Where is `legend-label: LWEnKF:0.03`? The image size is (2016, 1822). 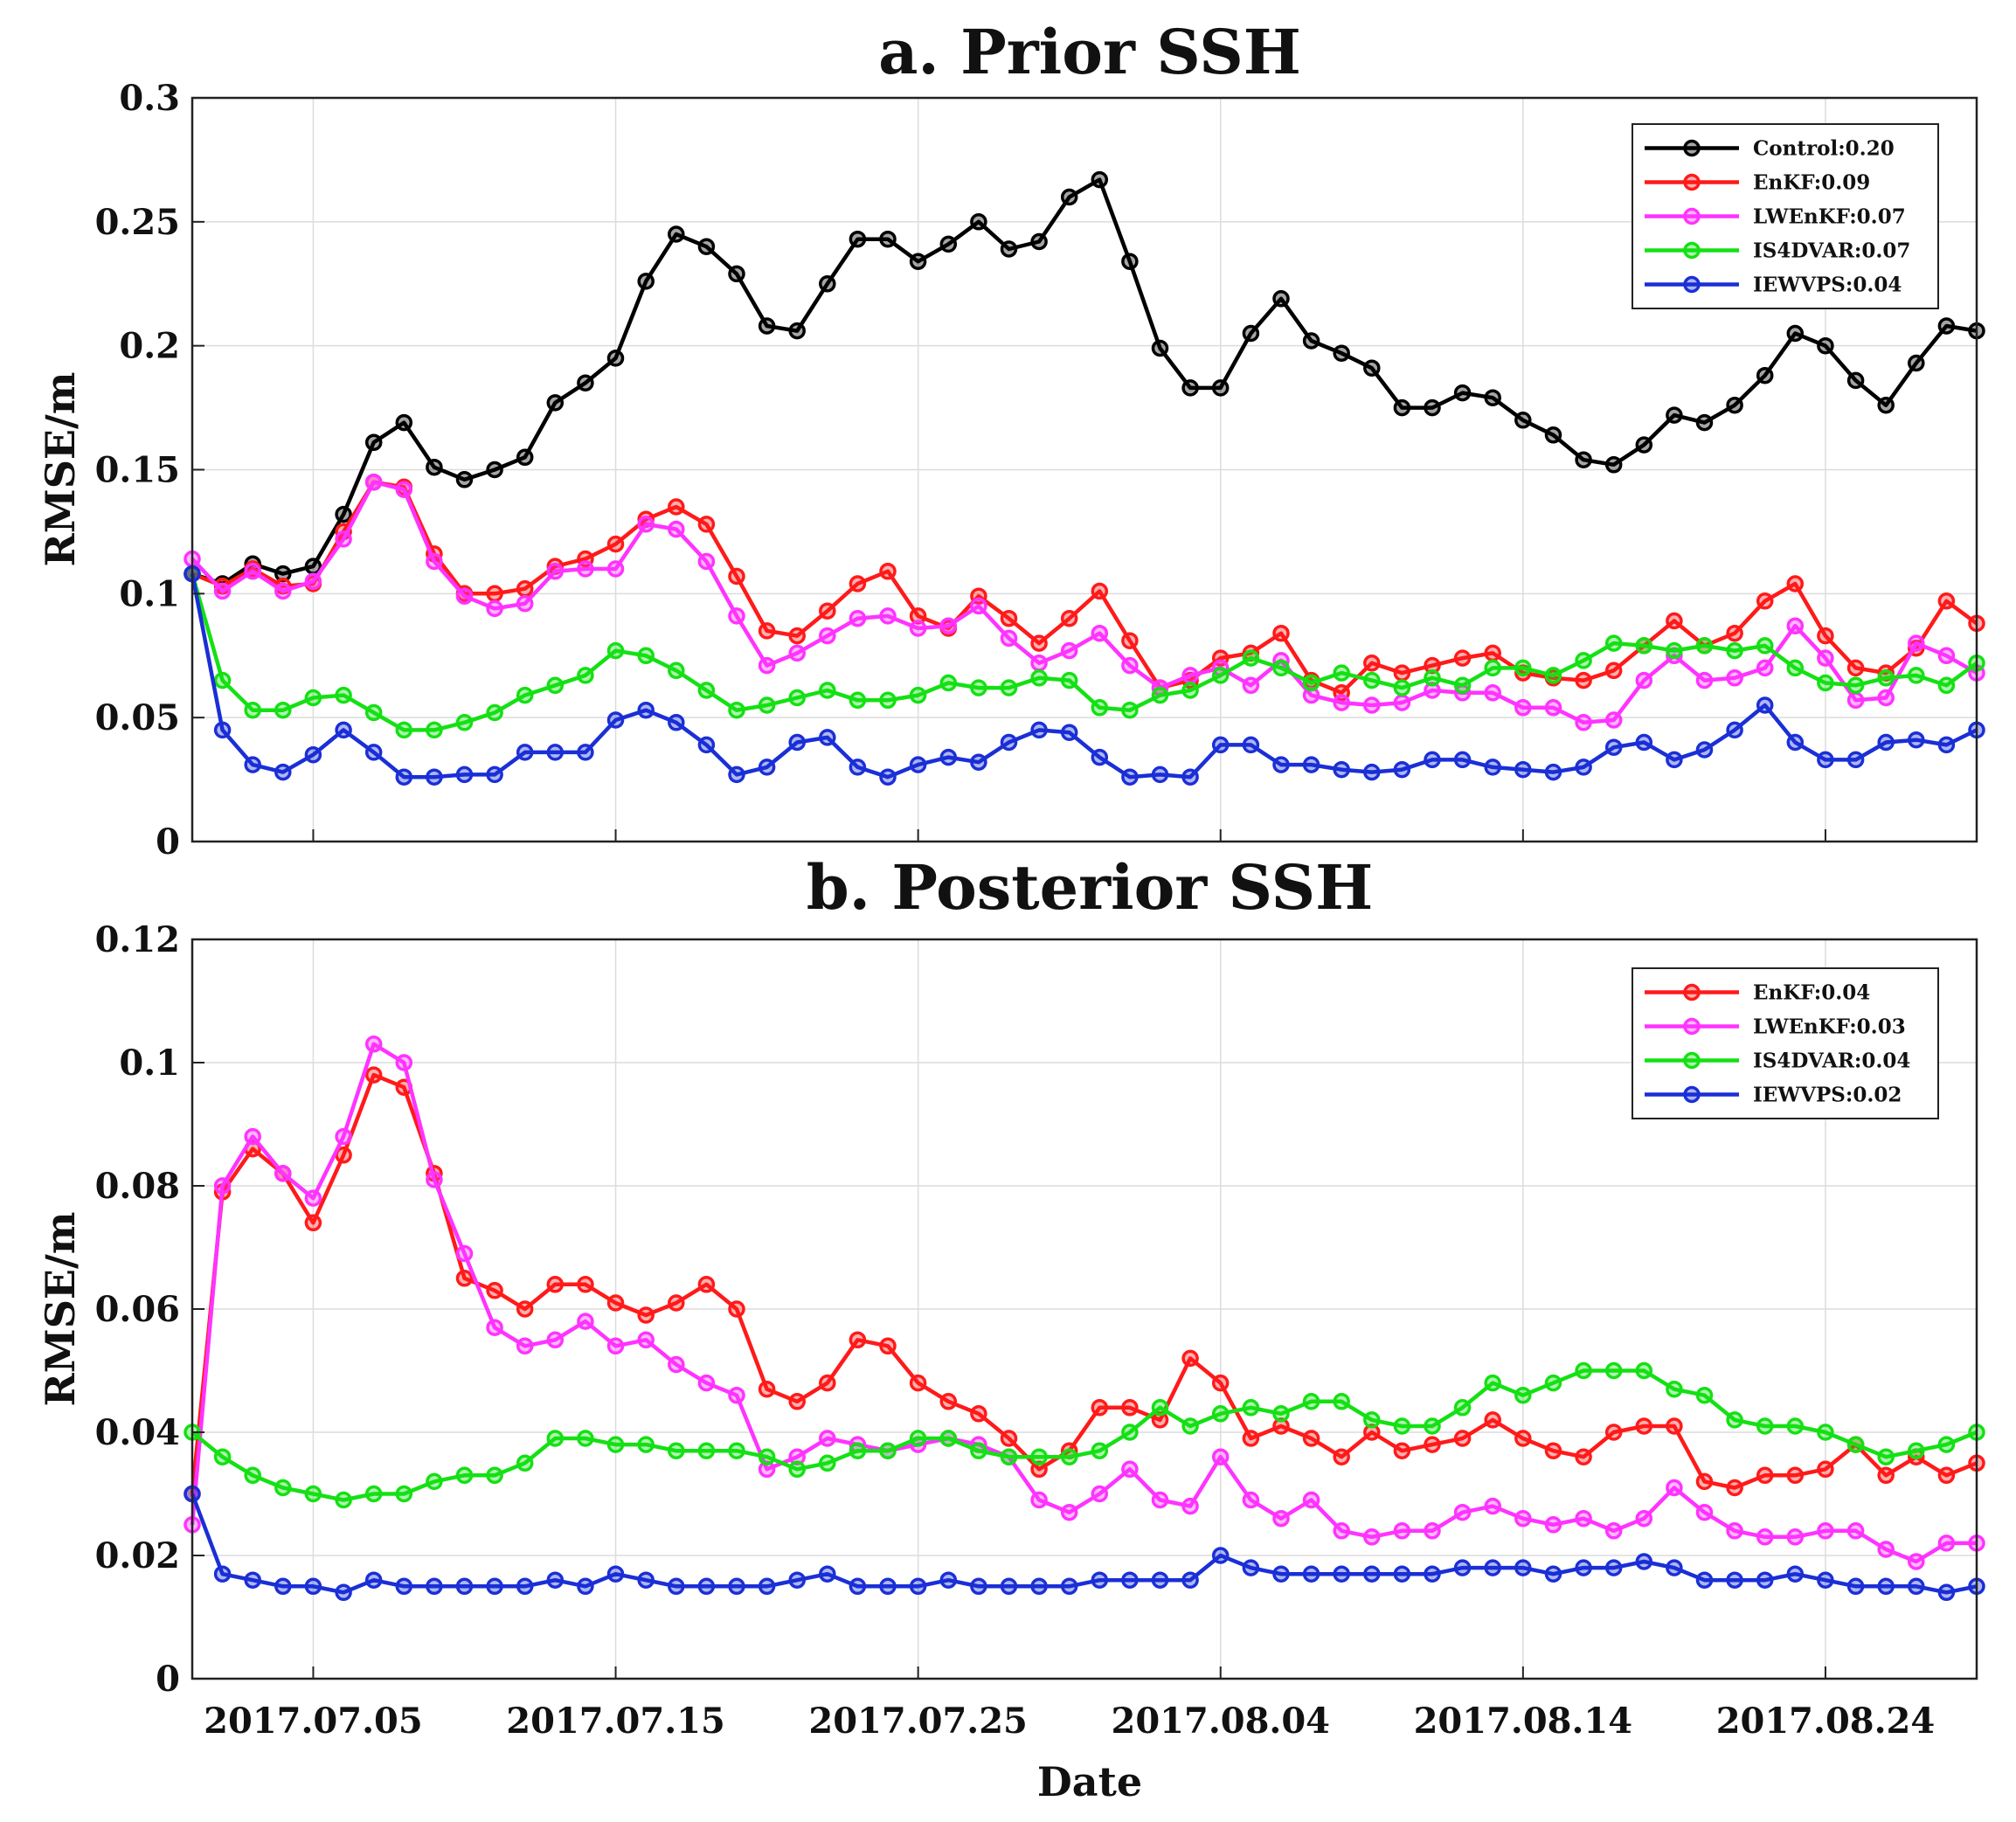 legend-label: LWEnKF:0.03 is located at coordinates (1829, 1027).